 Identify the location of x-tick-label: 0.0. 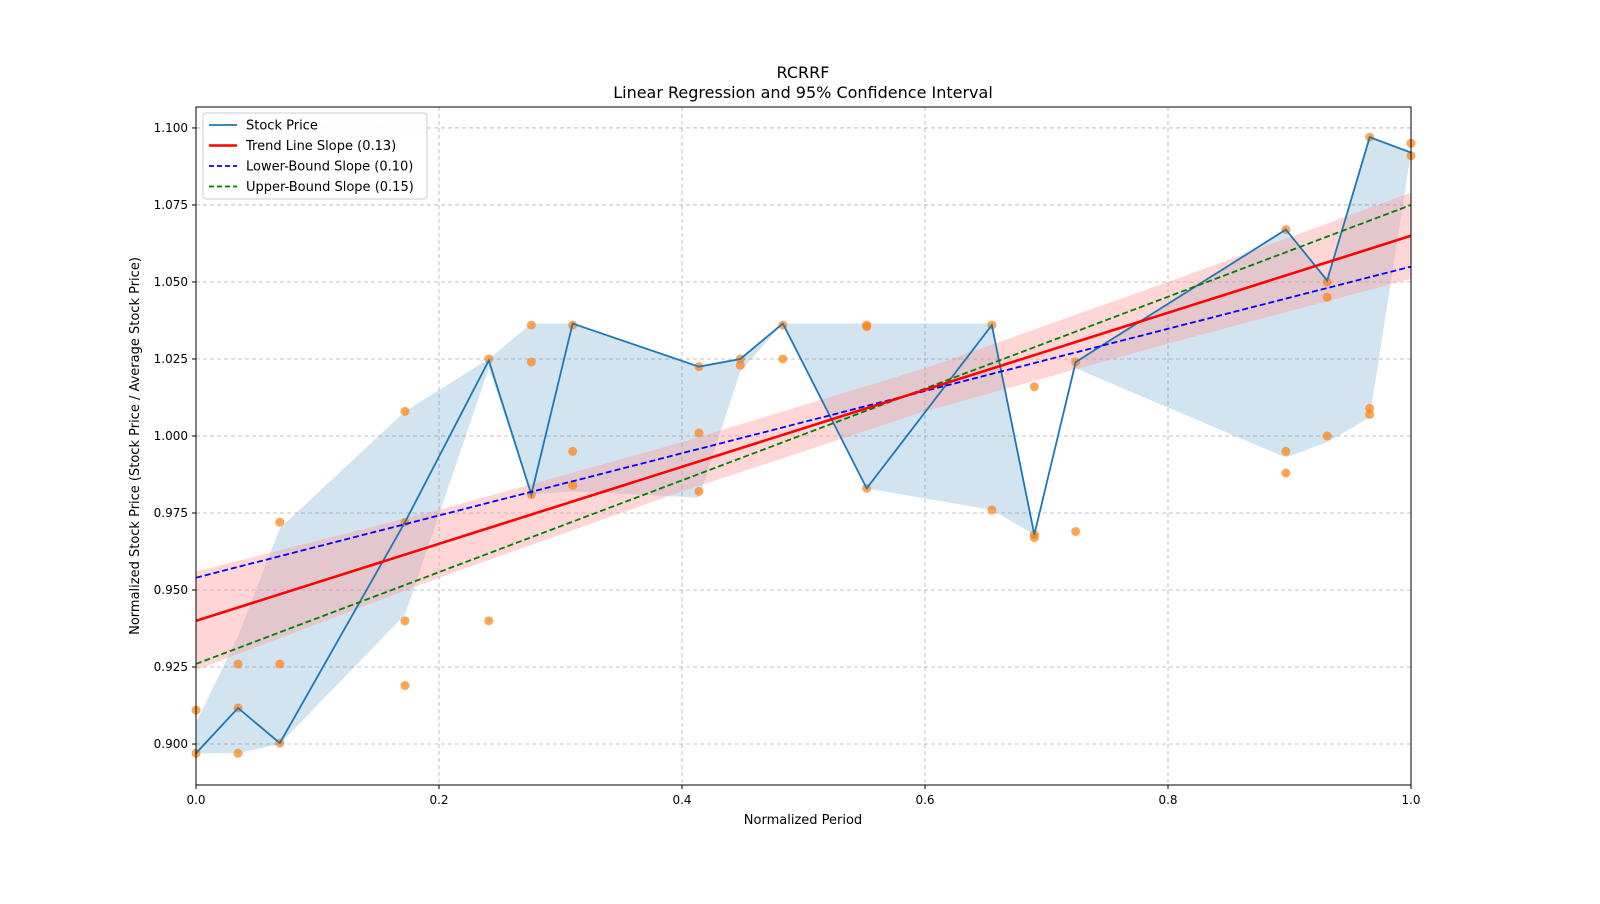
(195, 800).